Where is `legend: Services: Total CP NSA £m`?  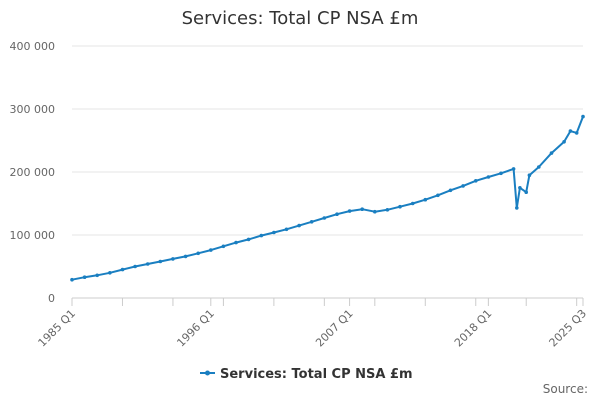 legend: Services: Total CP NSA £m is located at coordinates (306, 374).